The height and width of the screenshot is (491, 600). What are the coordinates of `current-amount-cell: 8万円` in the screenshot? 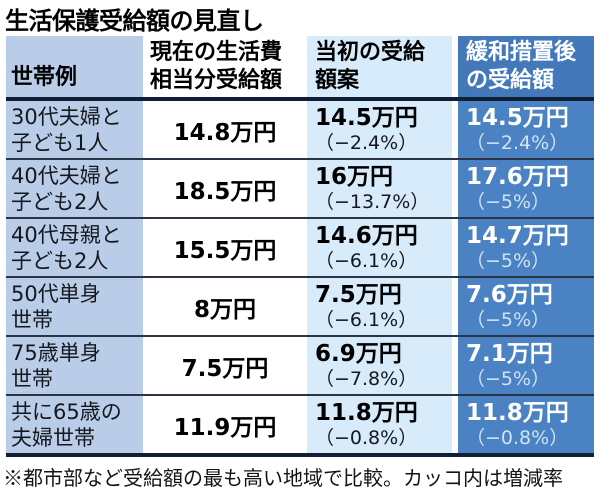 It's located at (225, 306).